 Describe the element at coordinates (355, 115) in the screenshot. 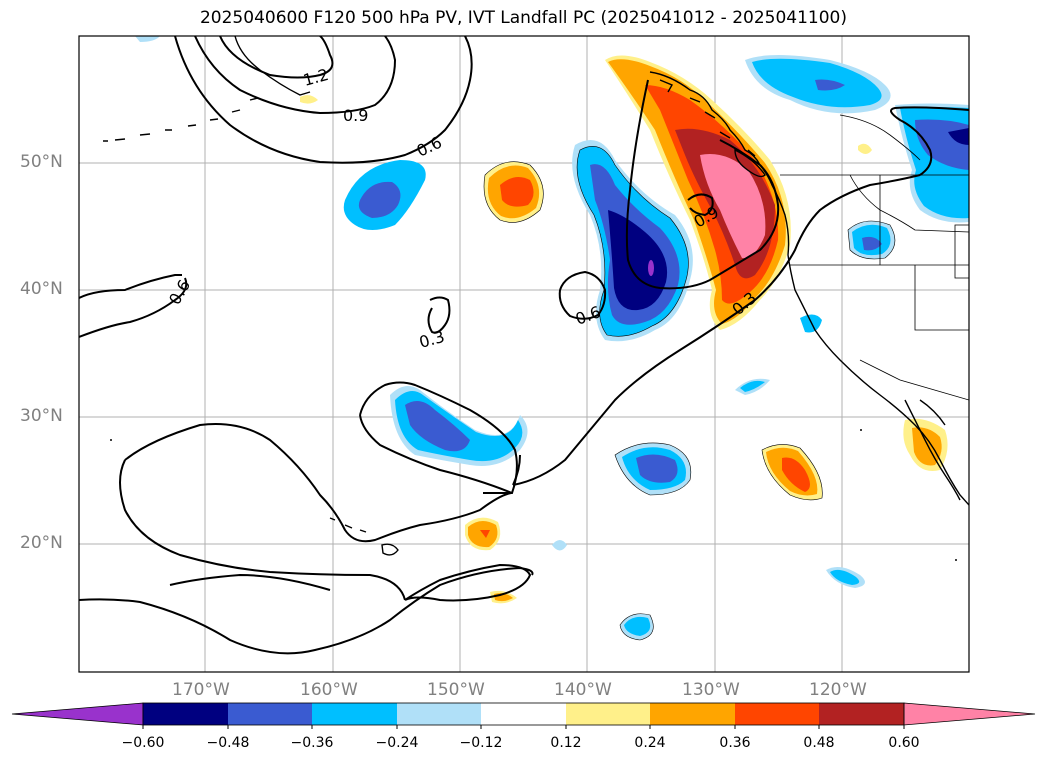

I see `contour-label: 0.9` at that location.